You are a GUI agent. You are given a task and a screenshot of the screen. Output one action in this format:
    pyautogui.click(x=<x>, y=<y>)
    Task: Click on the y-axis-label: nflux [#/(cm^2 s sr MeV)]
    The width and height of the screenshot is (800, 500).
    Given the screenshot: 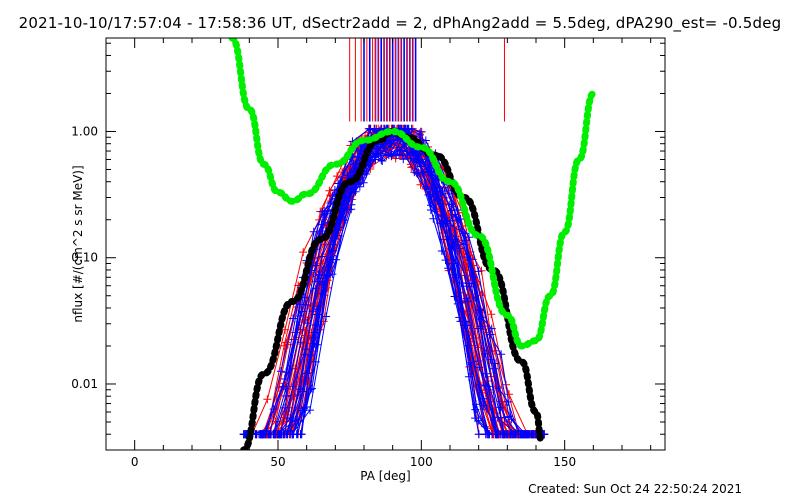 What is the action you would take?
    pyautogui.click(x=78, y=243)
    